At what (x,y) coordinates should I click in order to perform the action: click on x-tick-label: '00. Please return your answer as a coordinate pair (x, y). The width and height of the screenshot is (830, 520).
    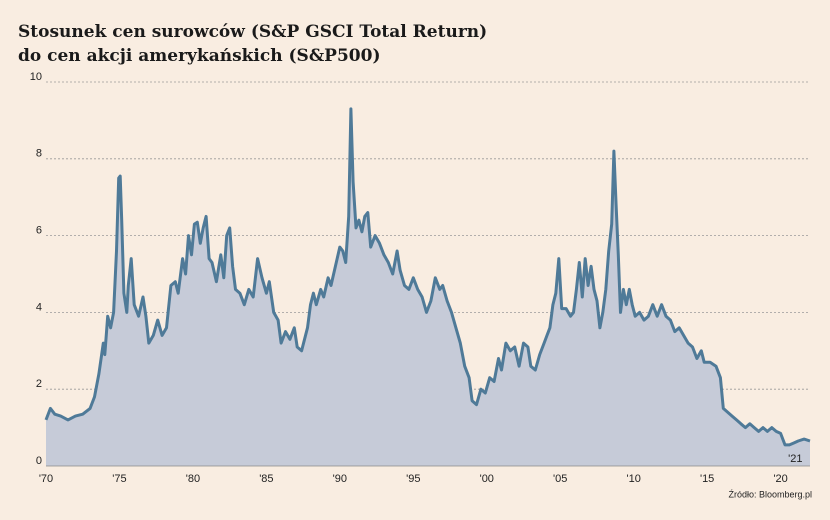
    Looking at the image, I should click on (487, 479).